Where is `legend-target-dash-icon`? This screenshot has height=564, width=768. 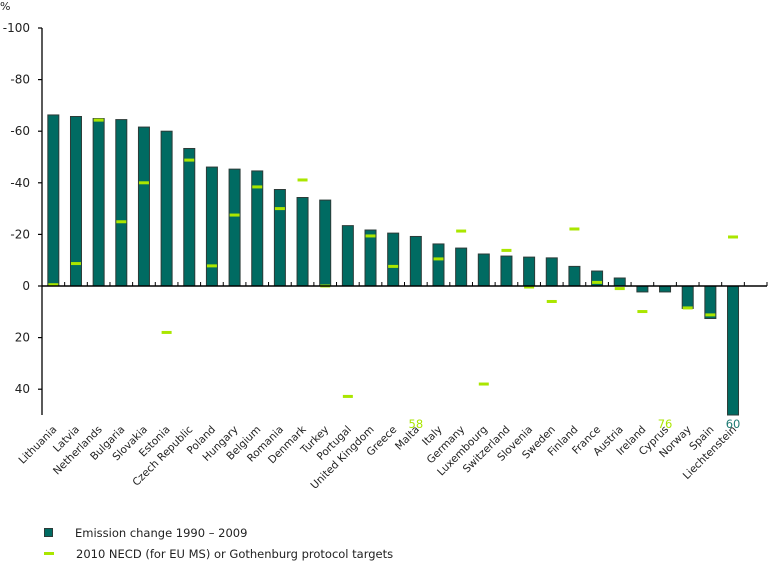
legend-target-dash-icon is located at coordinates (49, 553).